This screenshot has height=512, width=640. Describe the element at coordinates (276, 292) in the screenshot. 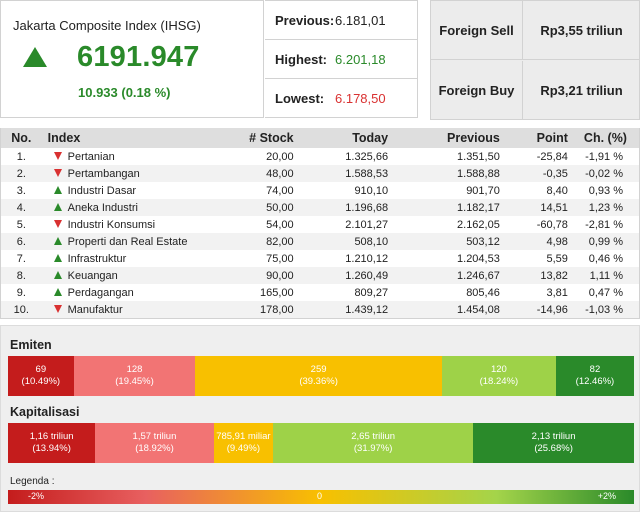

I see `row-stock: 165,00` at that location.